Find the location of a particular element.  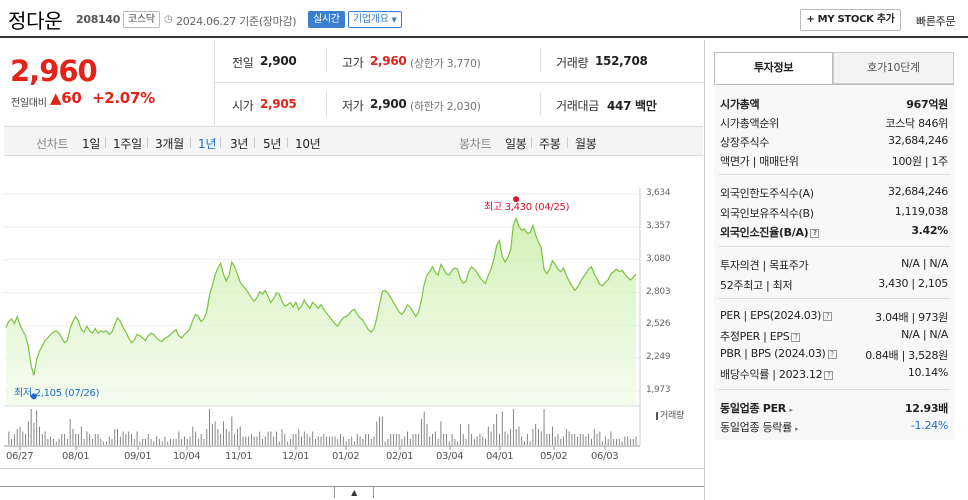

low-value: 2,900 is located at coordinates (388, 104).